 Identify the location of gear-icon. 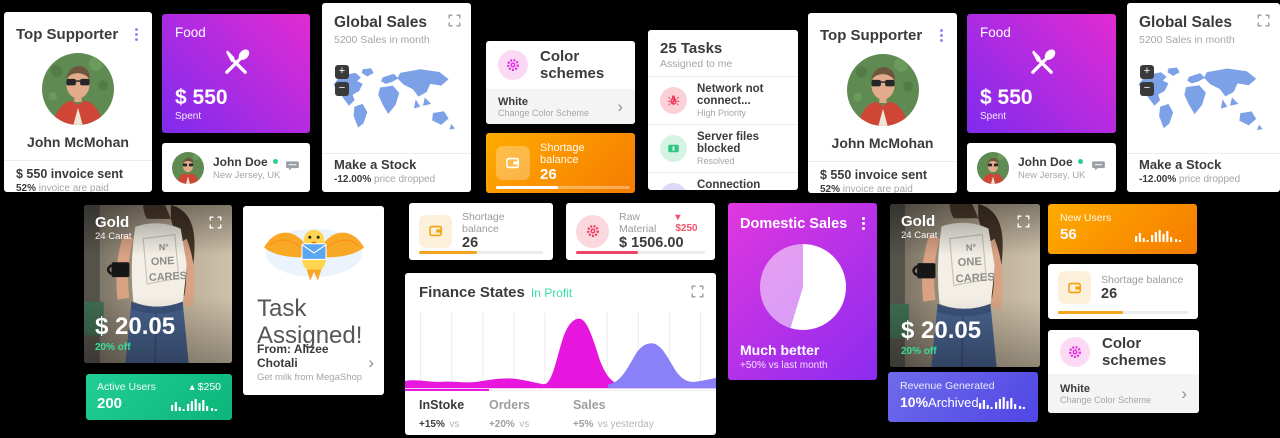
(592, 231).